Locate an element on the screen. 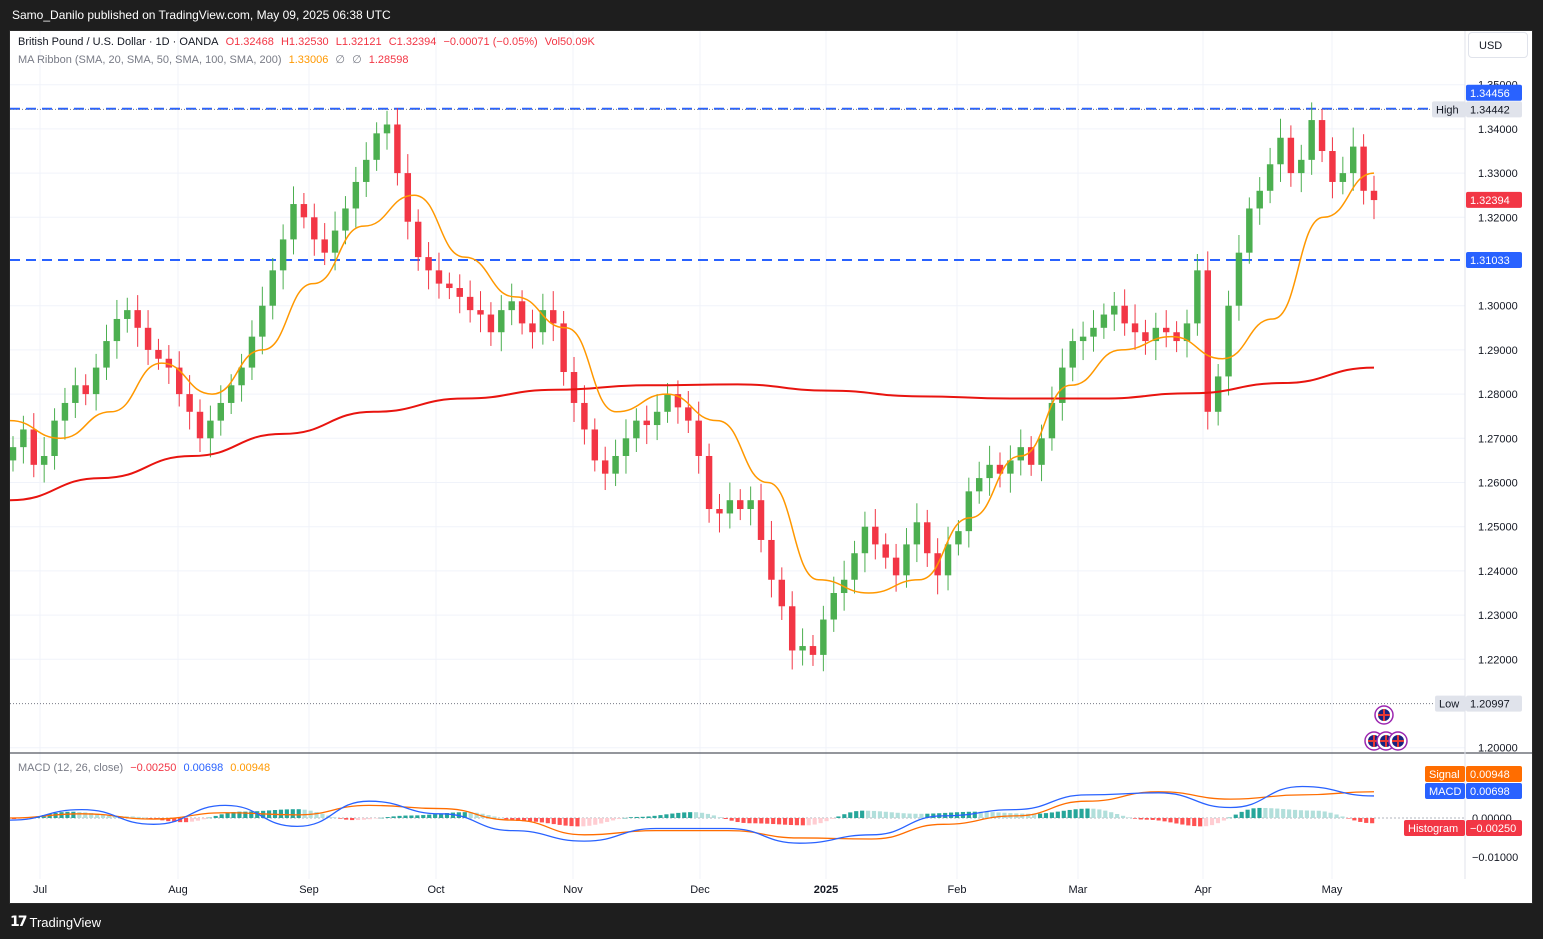  x-tick-label: May is located at coordinates (1332, 890).